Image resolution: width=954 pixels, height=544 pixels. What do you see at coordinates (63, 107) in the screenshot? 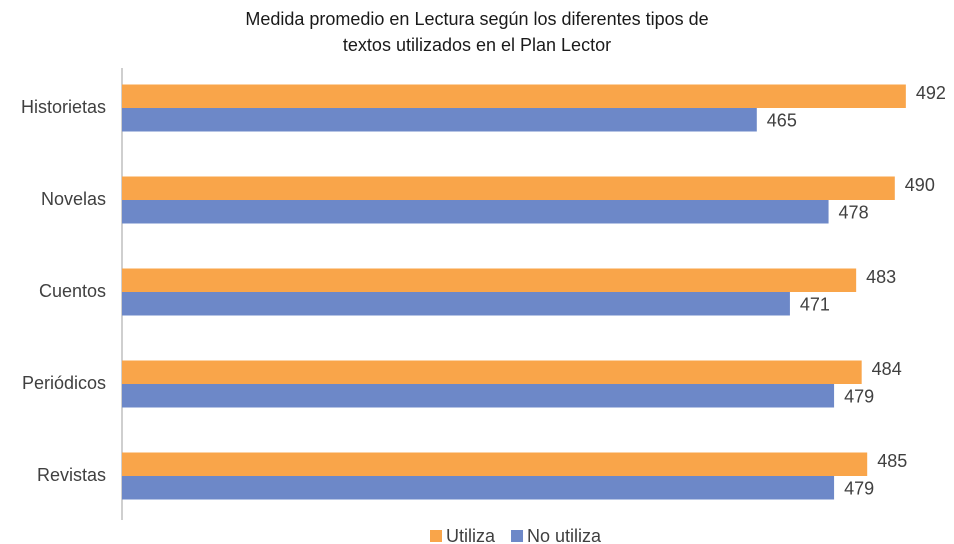
I see `y-tick-label: Historietas` at bounding box center [63, 107].